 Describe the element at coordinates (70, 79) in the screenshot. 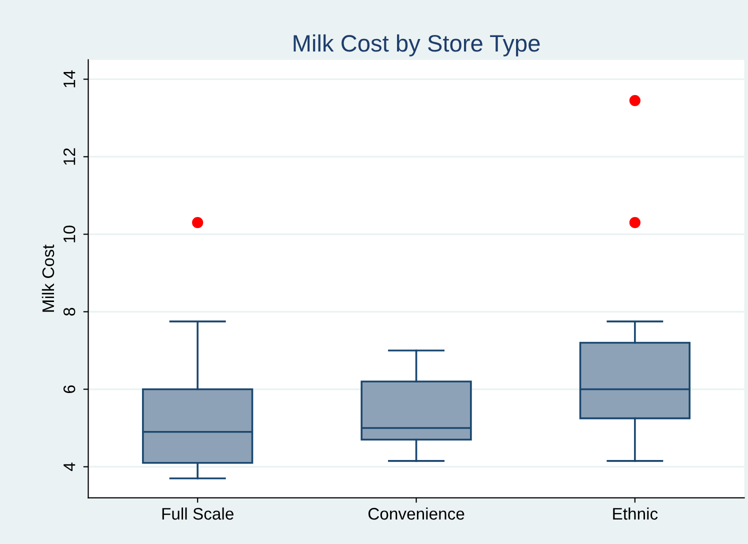

I see `y-tick-label: 14` at that location.